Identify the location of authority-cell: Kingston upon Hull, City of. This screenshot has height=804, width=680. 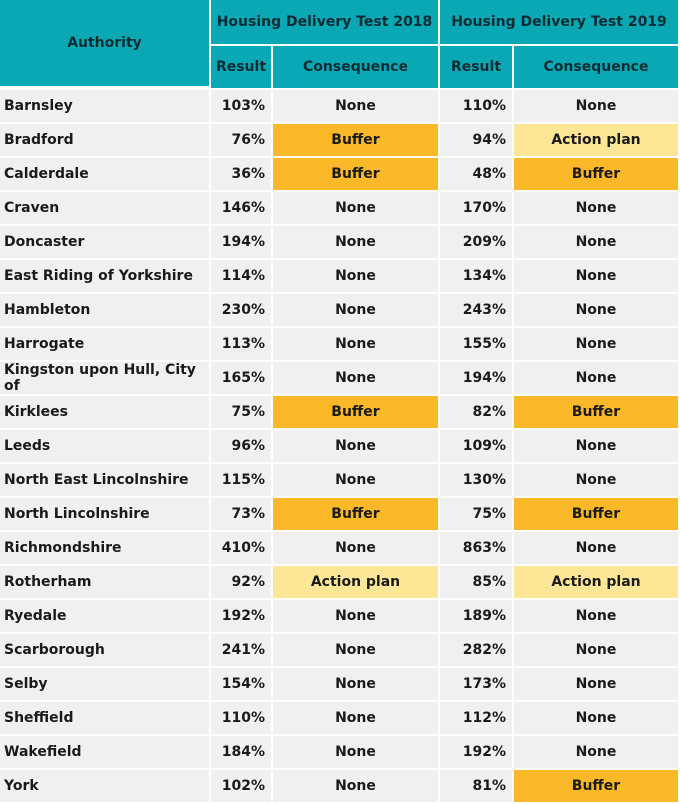
(104, 378).